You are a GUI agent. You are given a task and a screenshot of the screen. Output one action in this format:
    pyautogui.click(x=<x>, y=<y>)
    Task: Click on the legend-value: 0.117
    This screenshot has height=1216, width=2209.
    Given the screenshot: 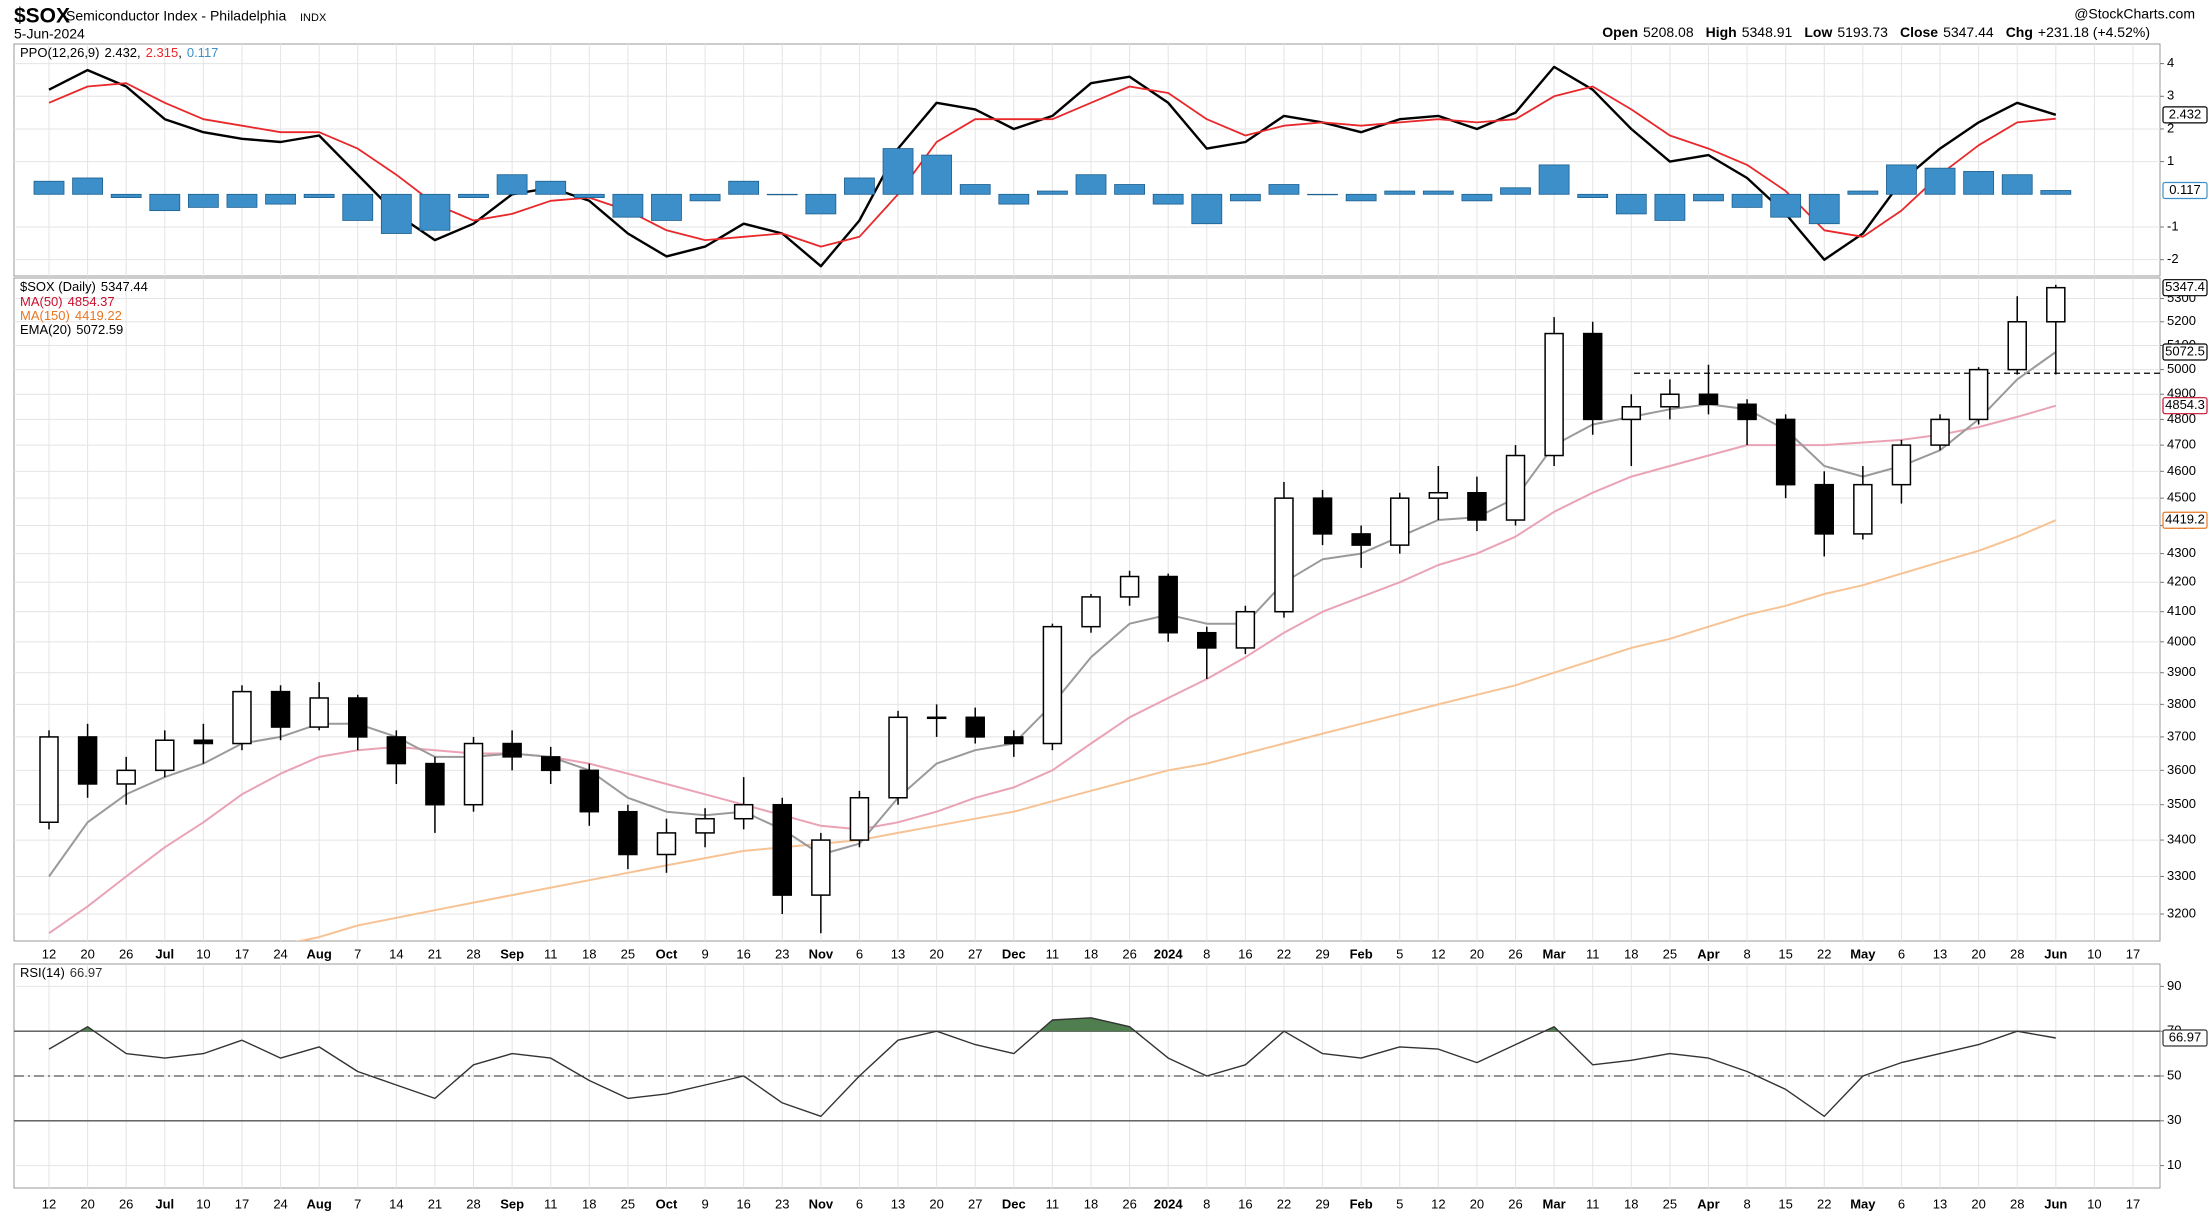 What is the action you would take?
    pyautogui.click(x=203, y=52)
    